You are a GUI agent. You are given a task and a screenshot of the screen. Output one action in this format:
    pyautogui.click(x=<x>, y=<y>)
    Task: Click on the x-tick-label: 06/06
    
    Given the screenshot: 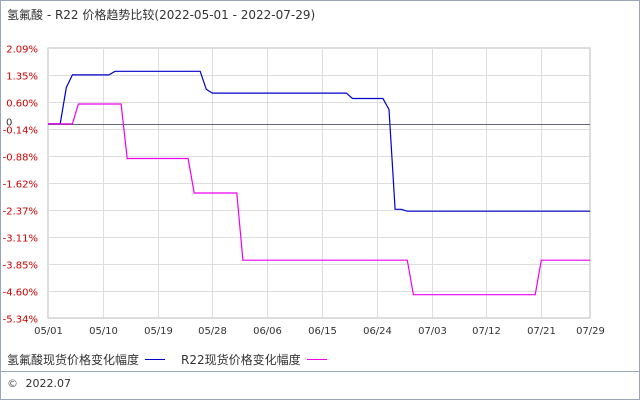 What is the action you would take?
    pyautogui.click(x=267, y=331)
    